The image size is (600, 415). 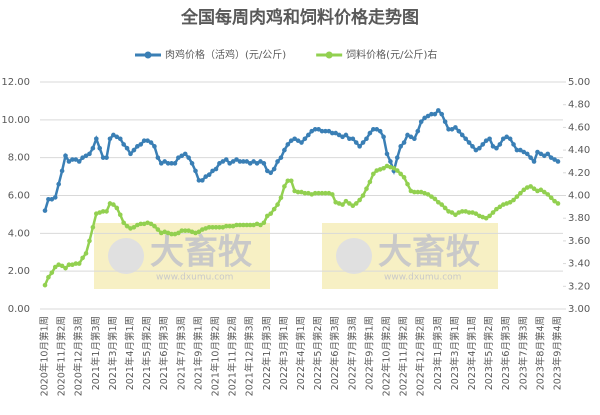 What do you see at coordinates (579, 218) in the screenshot?
I see `y2-tick-label: 3.80` at bounding box center [579, 218].